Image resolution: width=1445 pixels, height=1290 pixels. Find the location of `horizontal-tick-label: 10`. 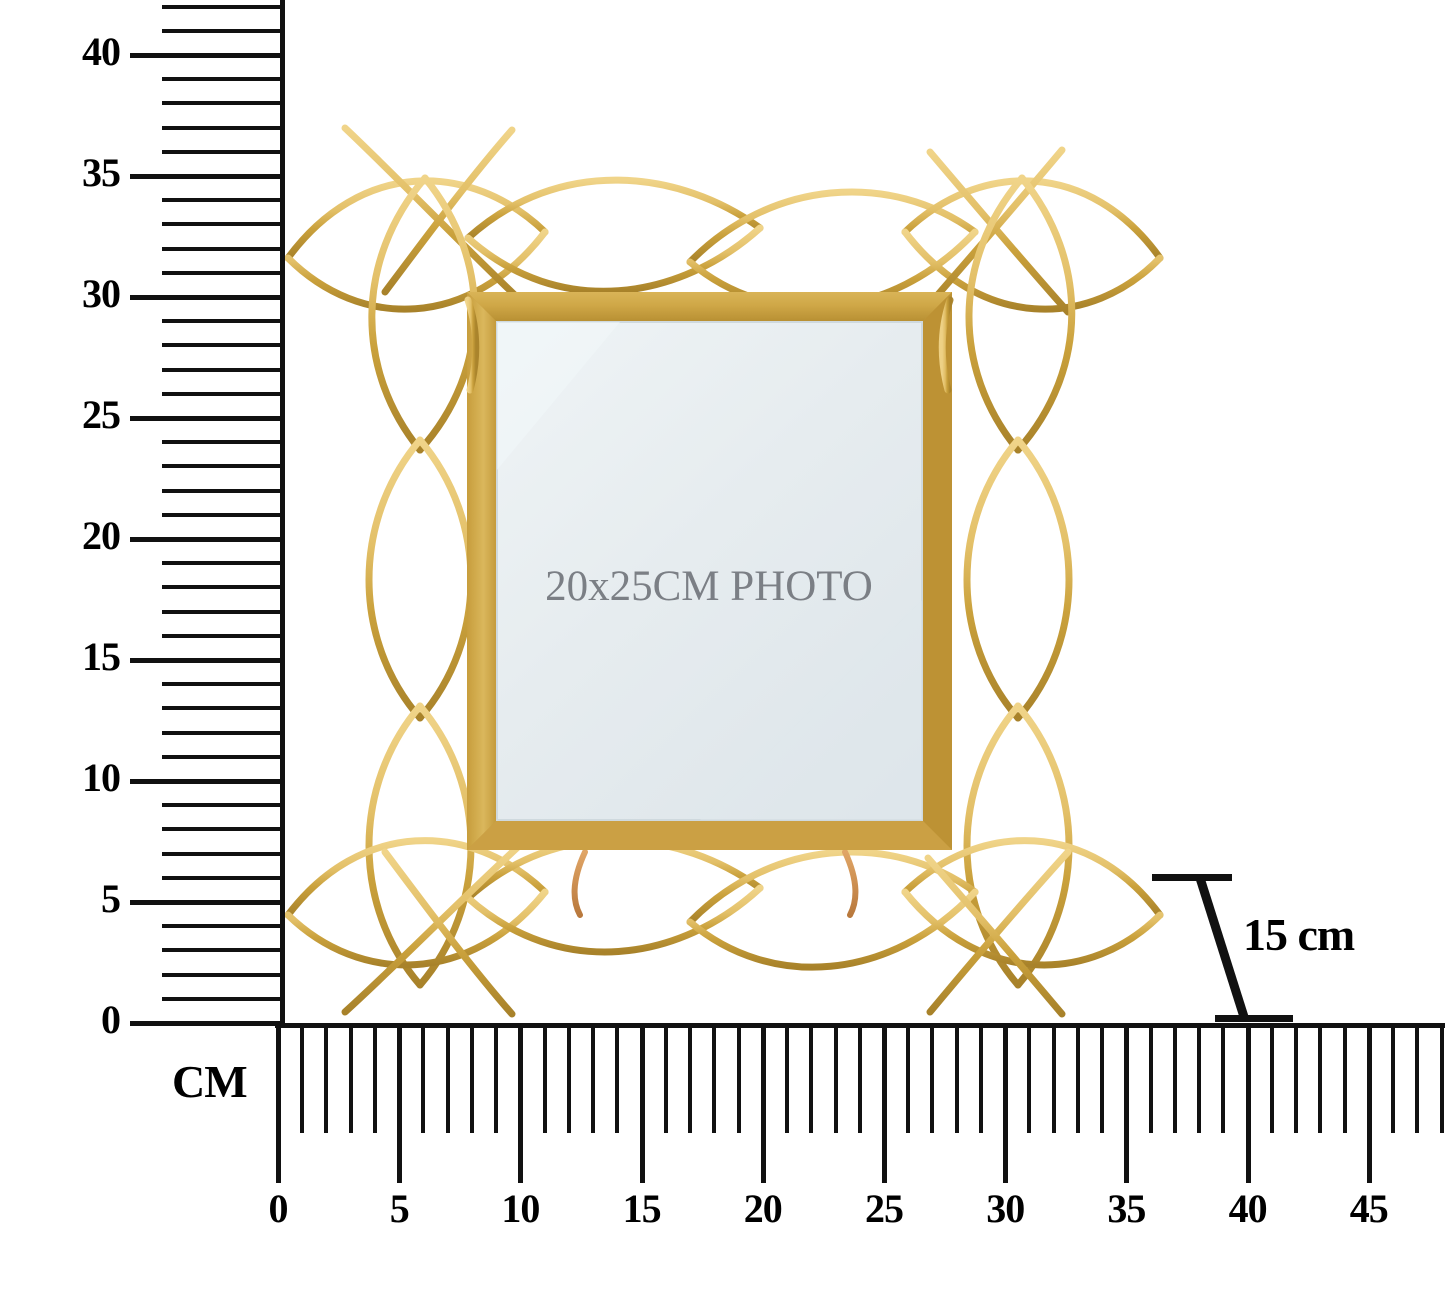

horizontal-tick-label: 10 is located at coordinates (520, 1208).